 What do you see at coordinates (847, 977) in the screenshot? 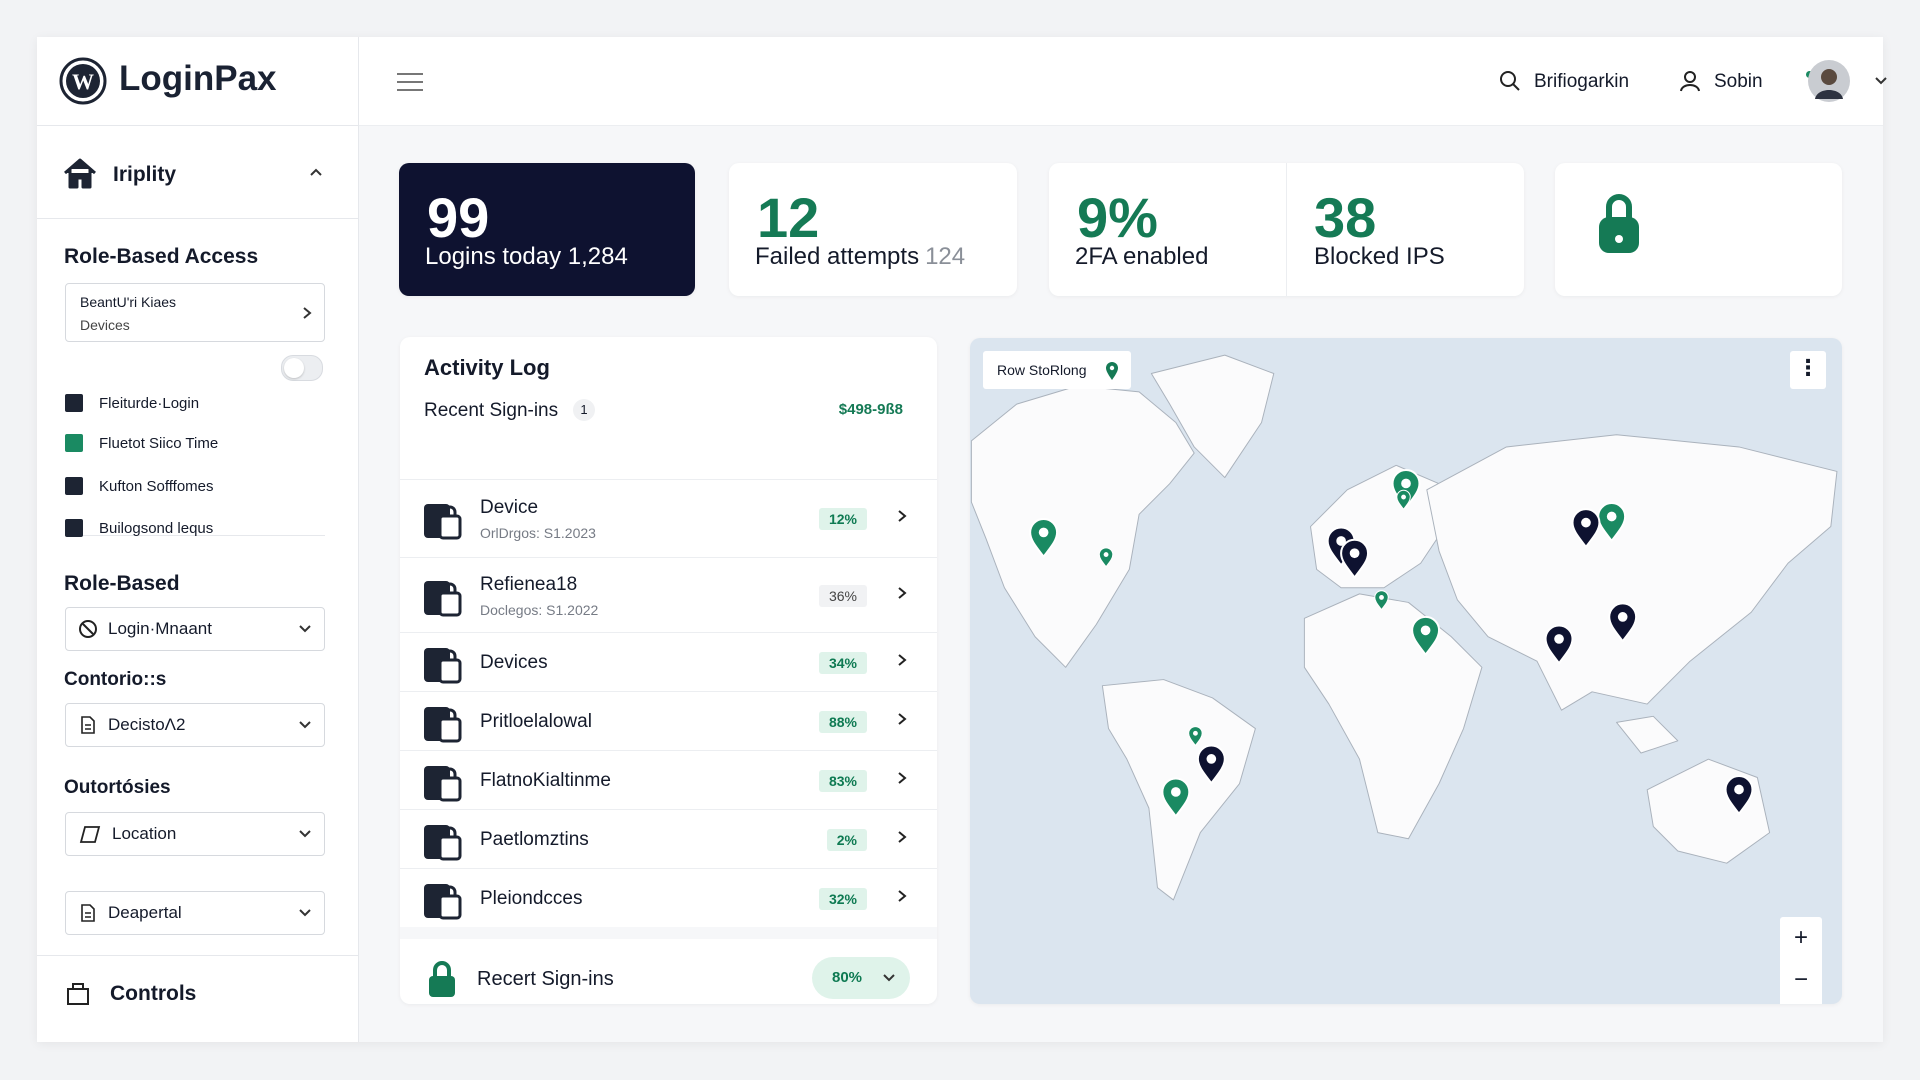
I see `footer-pct: 80%` at bounding box center [847, 977].